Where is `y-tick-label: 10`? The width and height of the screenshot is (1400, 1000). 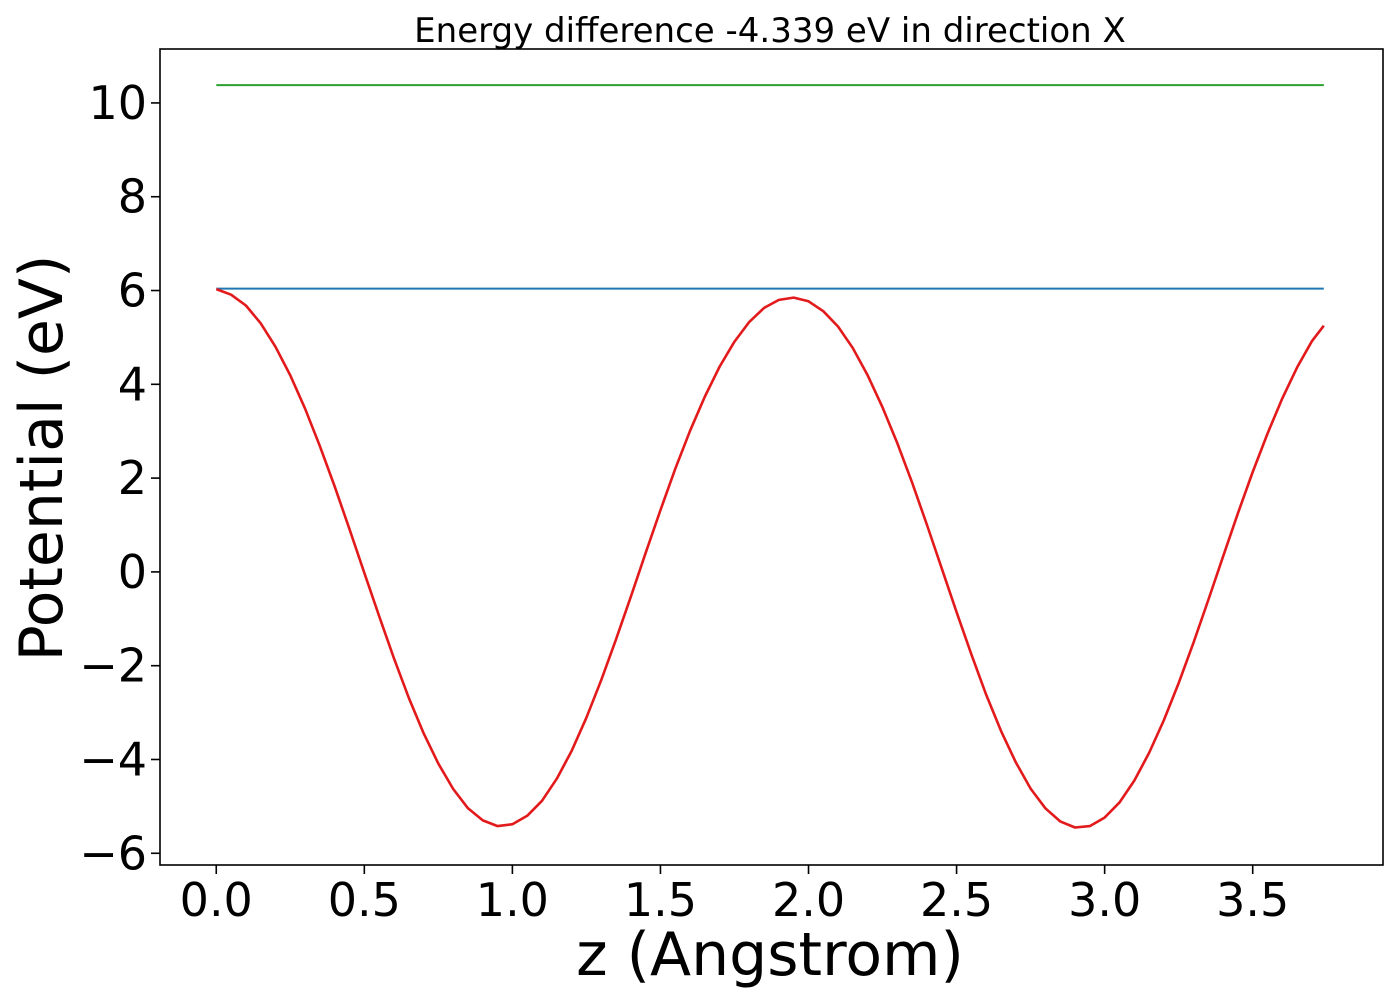 y-tick-label: 10 is located at coordinates (117, 103).